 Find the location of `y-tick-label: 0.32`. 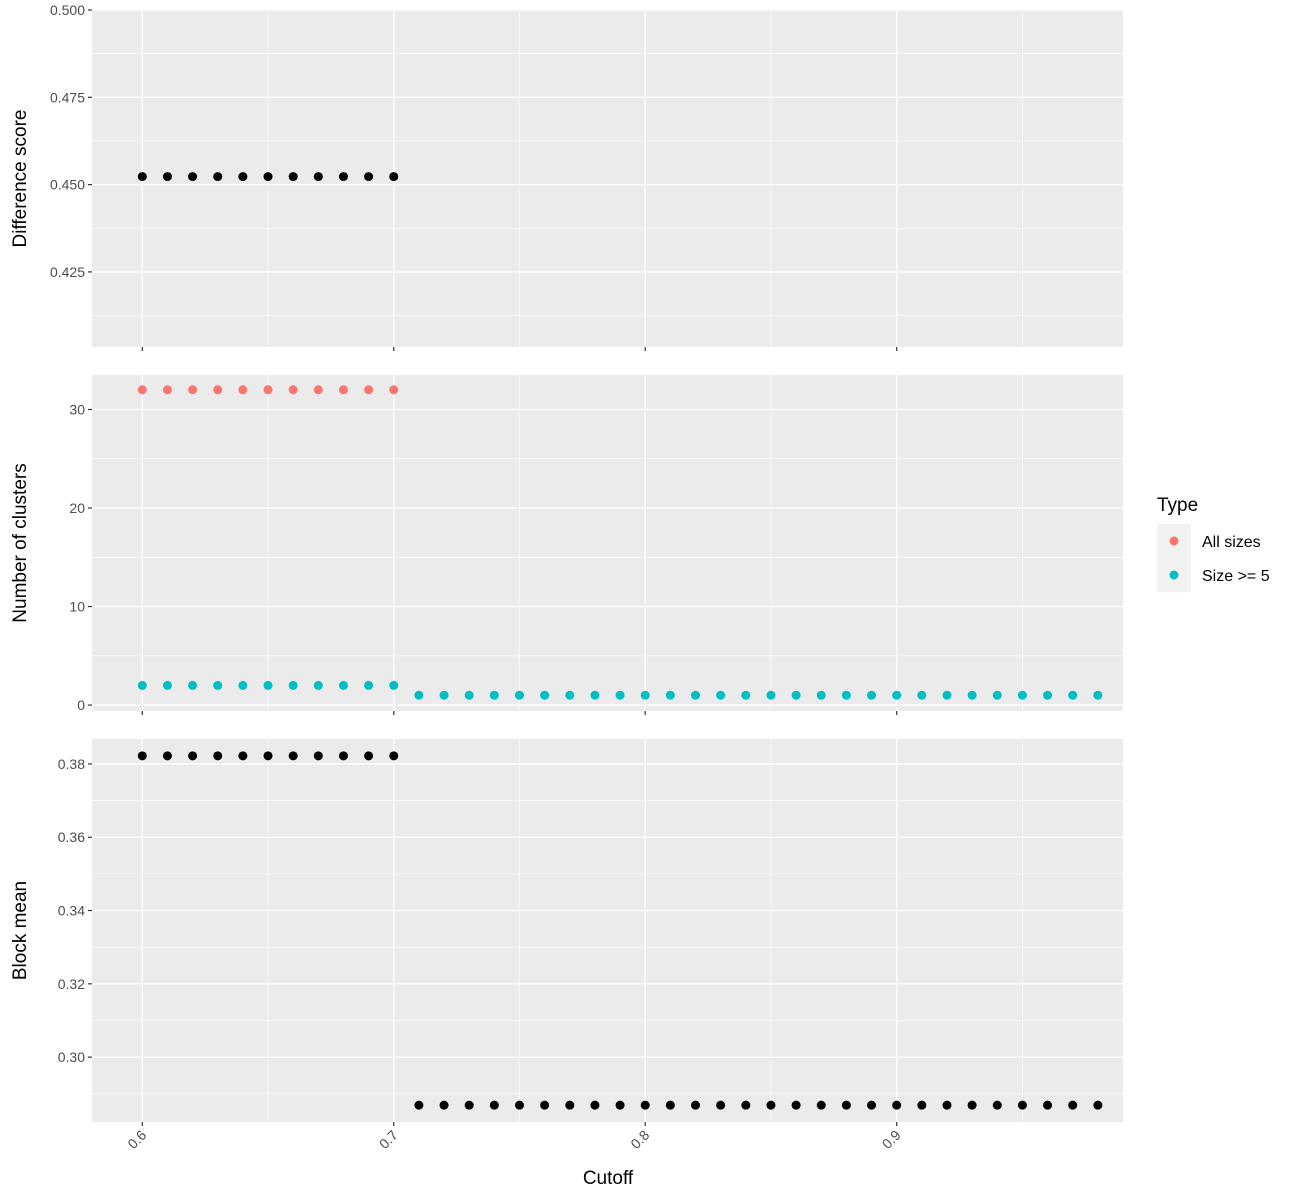

y-tick-label: 0.32 is located at coordinates (71, 984).